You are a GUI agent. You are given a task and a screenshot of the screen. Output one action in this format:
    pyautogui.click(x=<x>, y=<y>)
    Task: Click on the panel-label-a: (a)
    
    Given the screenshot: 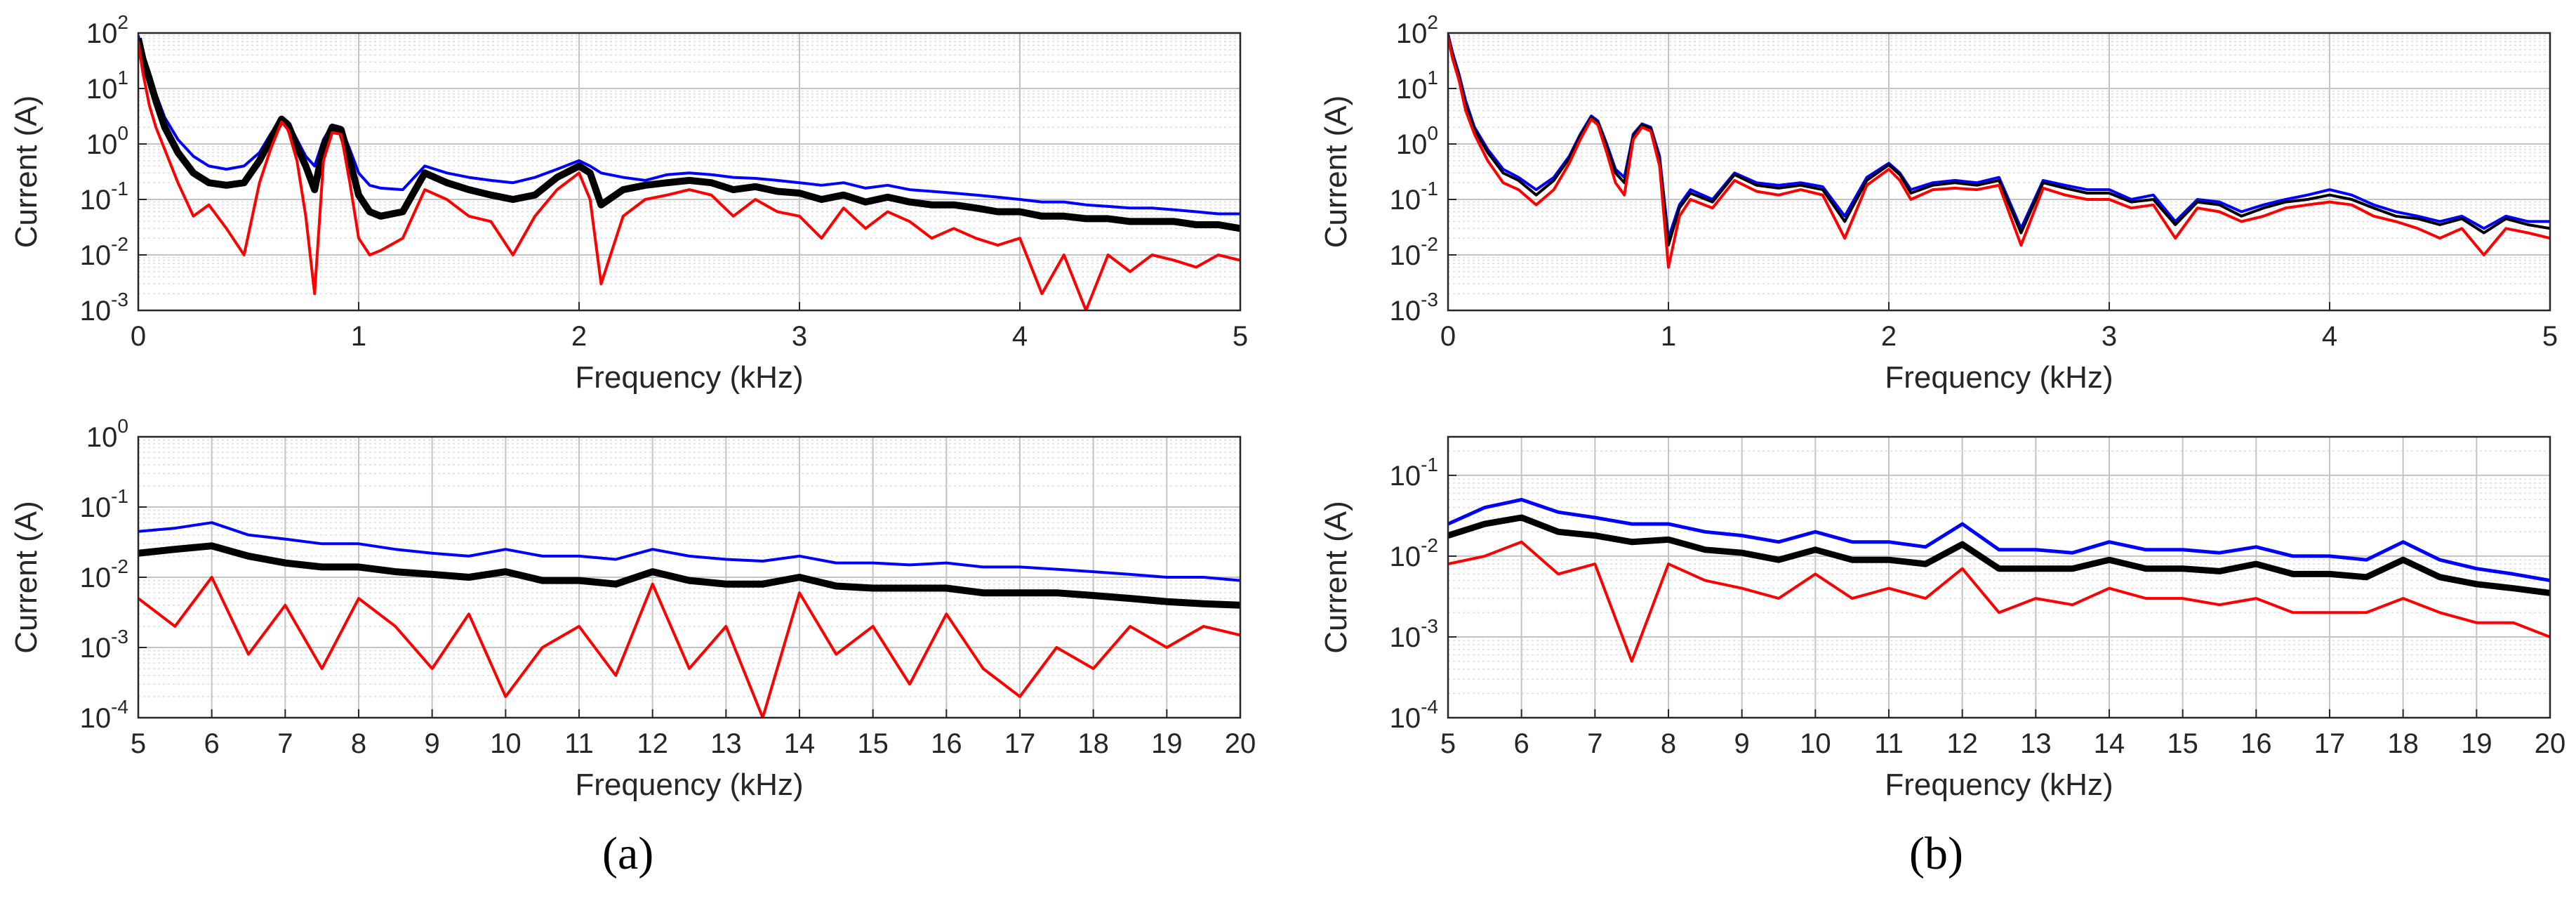 What is the action you would take?
    pyautogui.click(x=628, y=853)
    